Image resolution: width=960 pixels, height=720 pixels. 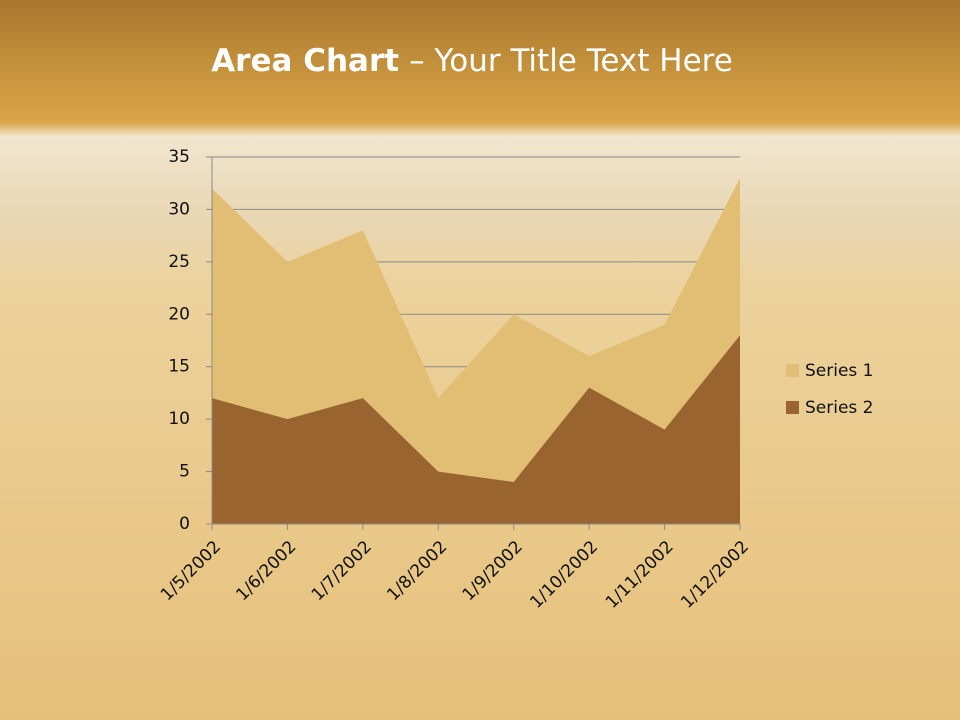 What do you see at coordinates (305, 61) in the screenshot?
I see `title-bold: Area Chart` at bounding box center [305, 61].